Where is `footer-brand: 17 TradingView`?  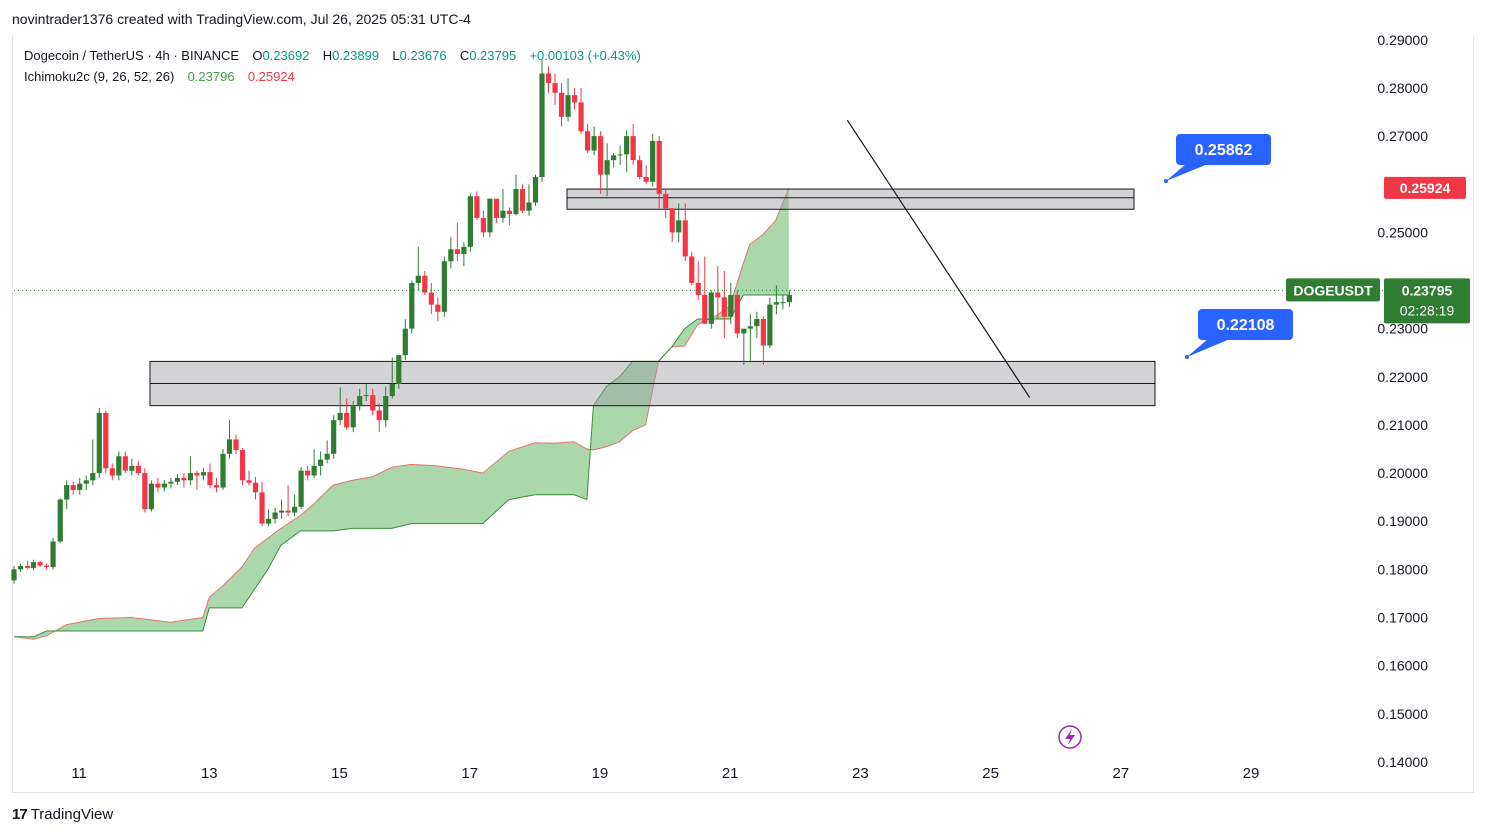 footer-brand: 17 TradingView is located at coordinates (62, 814).